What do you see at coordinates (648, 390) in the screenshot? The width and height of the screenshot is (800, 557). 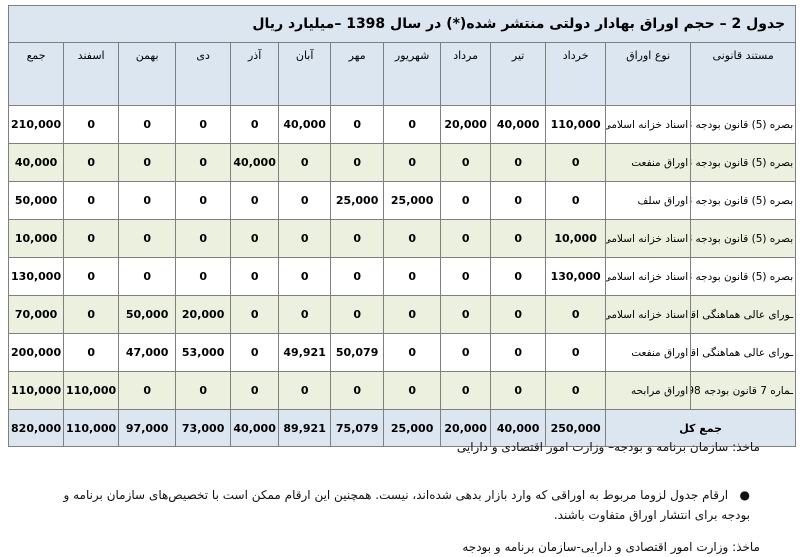 I see `kind-cell: اوراق مرابحه` at bounding box center [648, 390].